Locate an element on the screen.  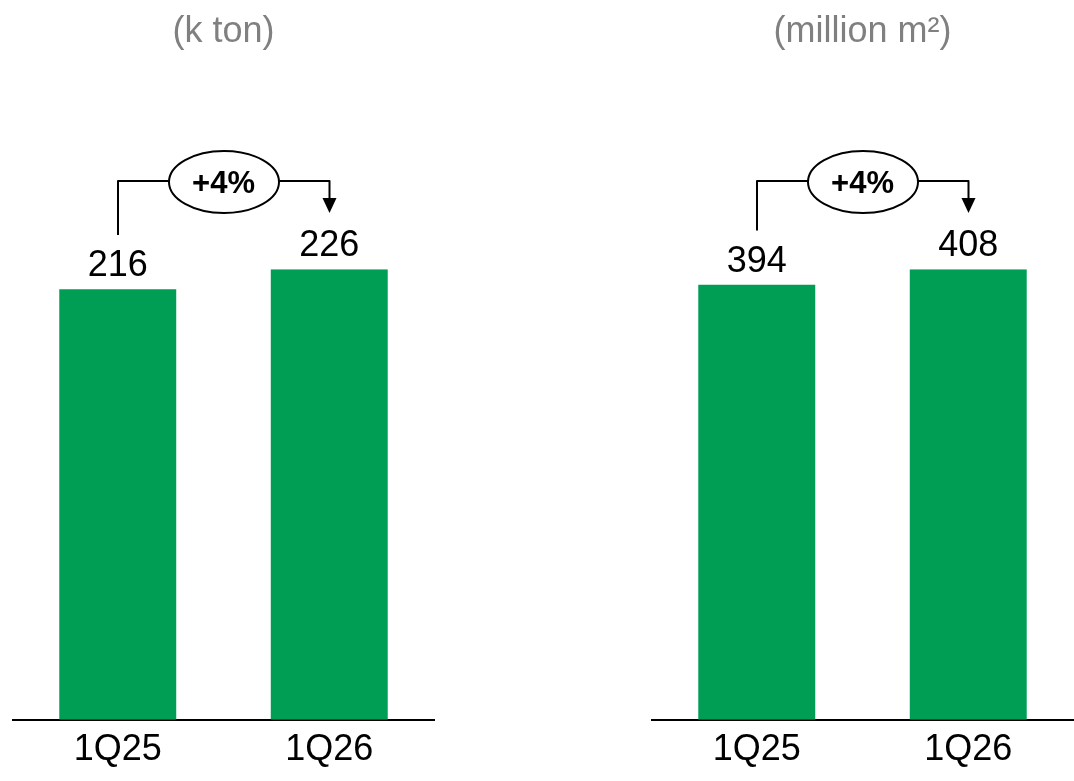
chart-title: (k ton) is located at coordinates (223, 29).